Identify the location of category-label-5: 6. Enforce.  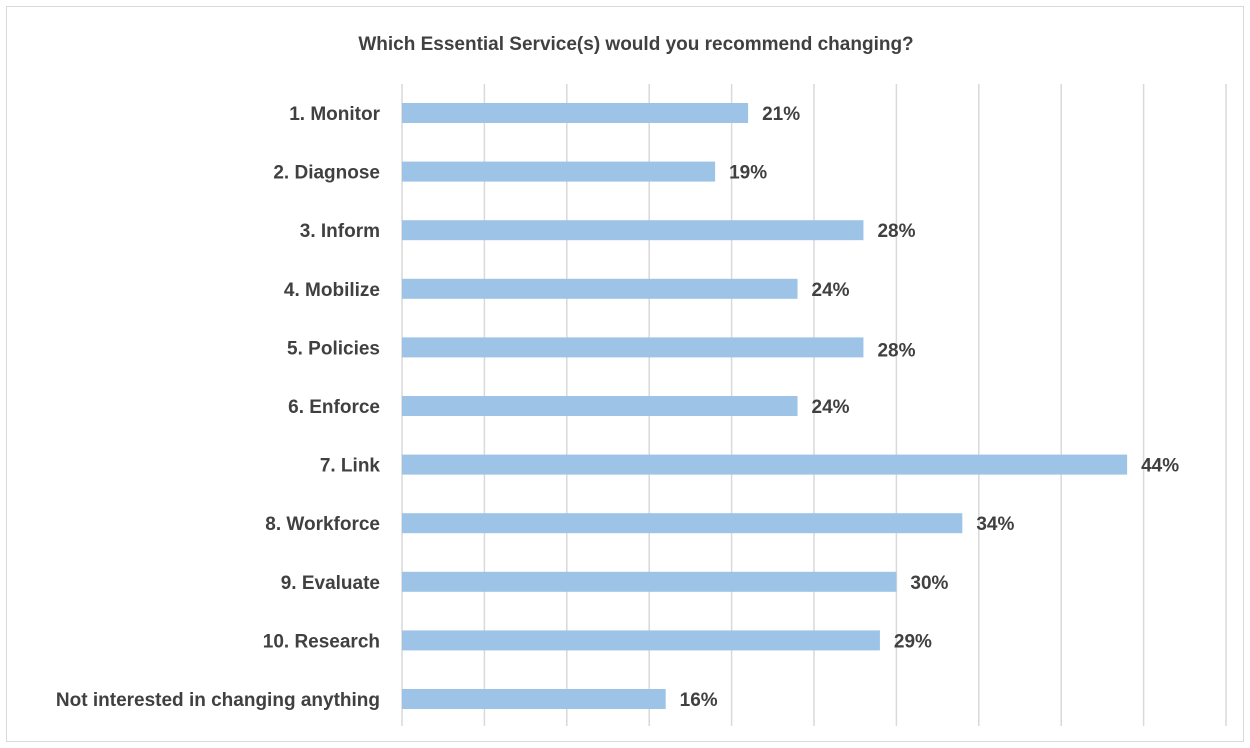
(334, 407).